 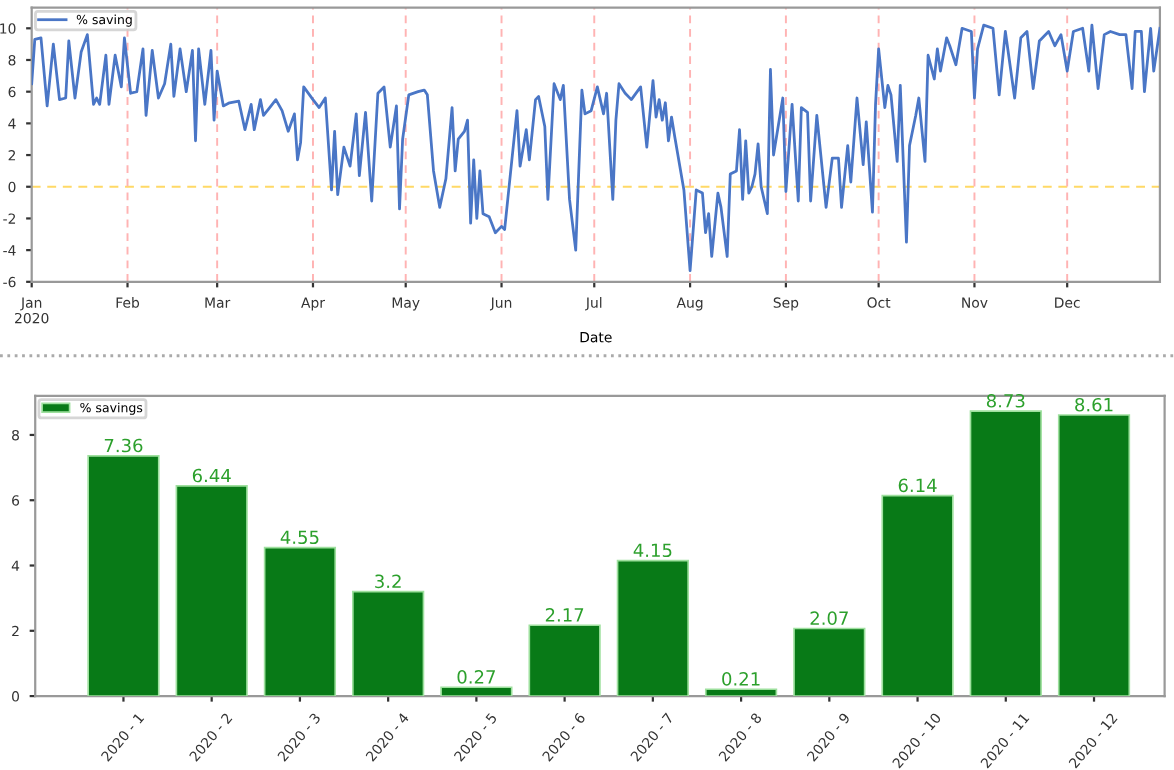 What do you see at coordinates (829, 618) in the screenshot?
I see `data-label: 2.07` at bounding box center [829, 618].